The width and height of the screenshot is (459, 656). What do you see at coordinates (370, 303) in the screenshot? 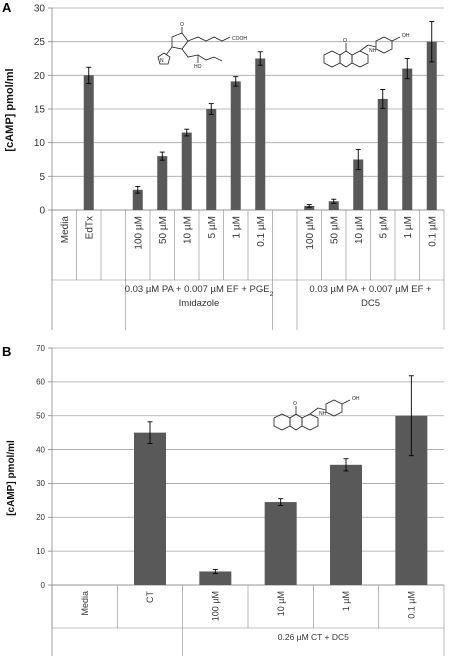
I see `group-label-line2: DC5` at bounding box center [370, 303].